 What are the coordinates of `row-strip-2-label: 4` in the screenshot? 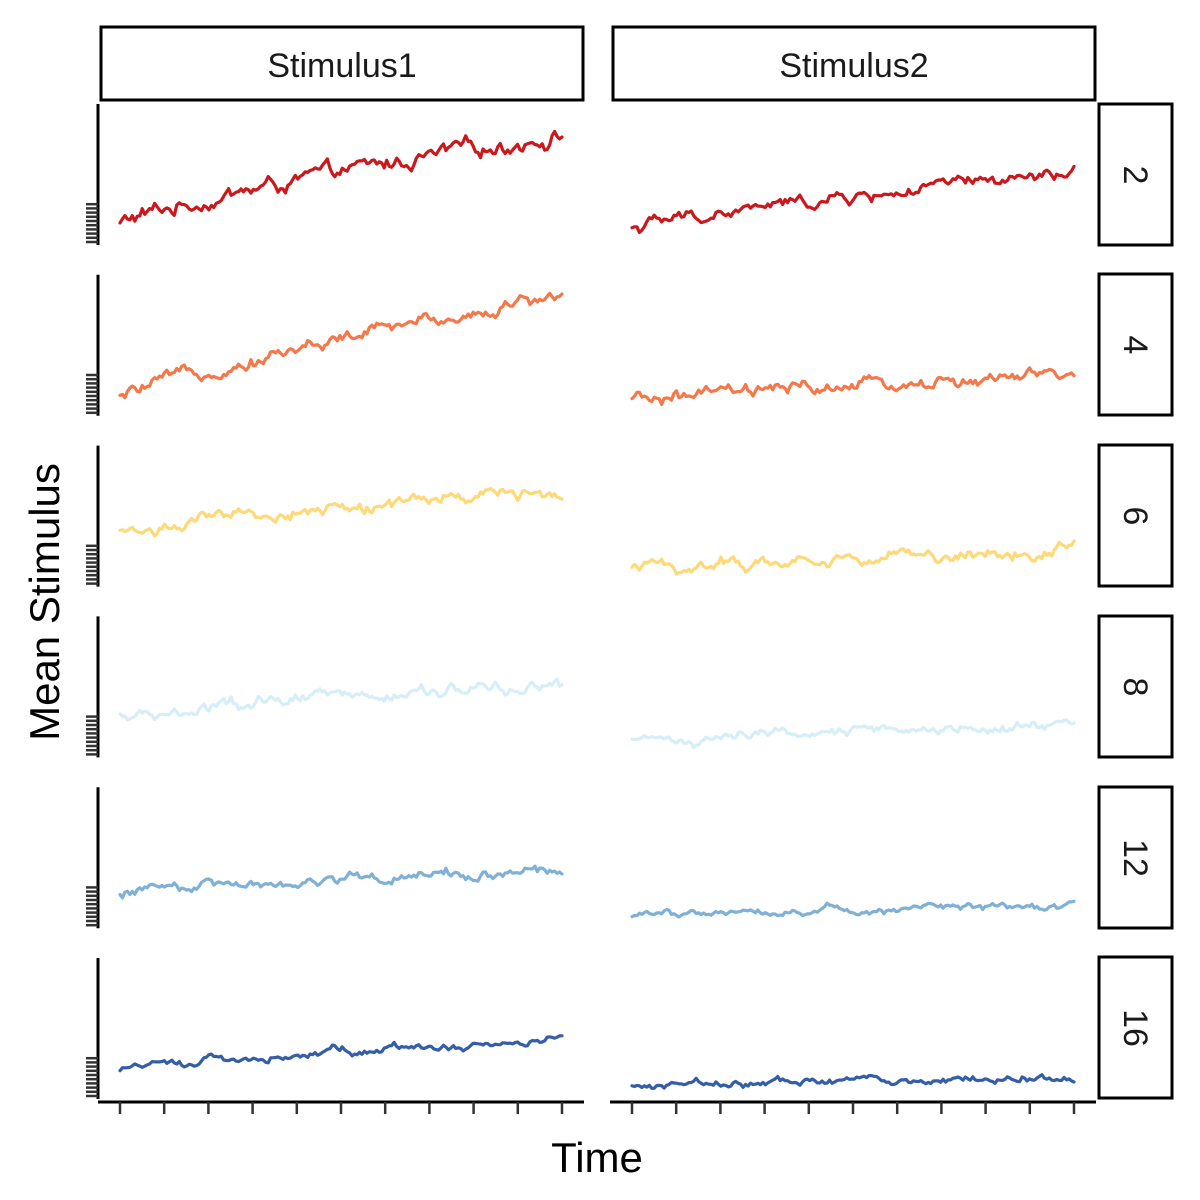 It's located at (1135, 345).